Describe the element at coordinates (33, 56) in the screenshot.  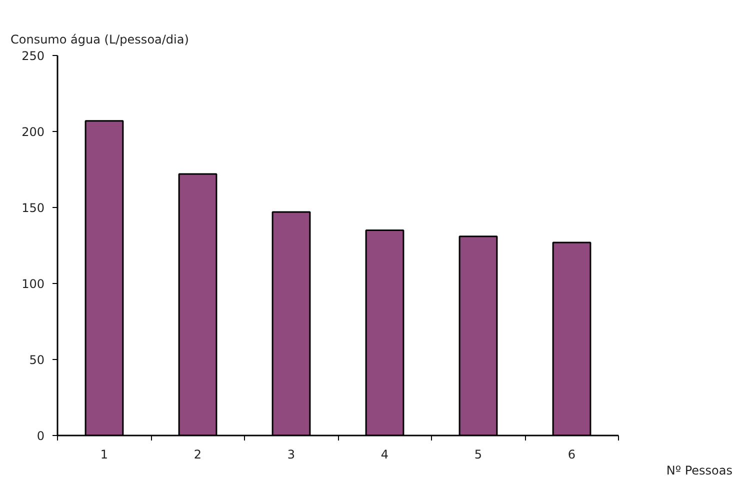
I see `y-tick-label: 250` at that location.